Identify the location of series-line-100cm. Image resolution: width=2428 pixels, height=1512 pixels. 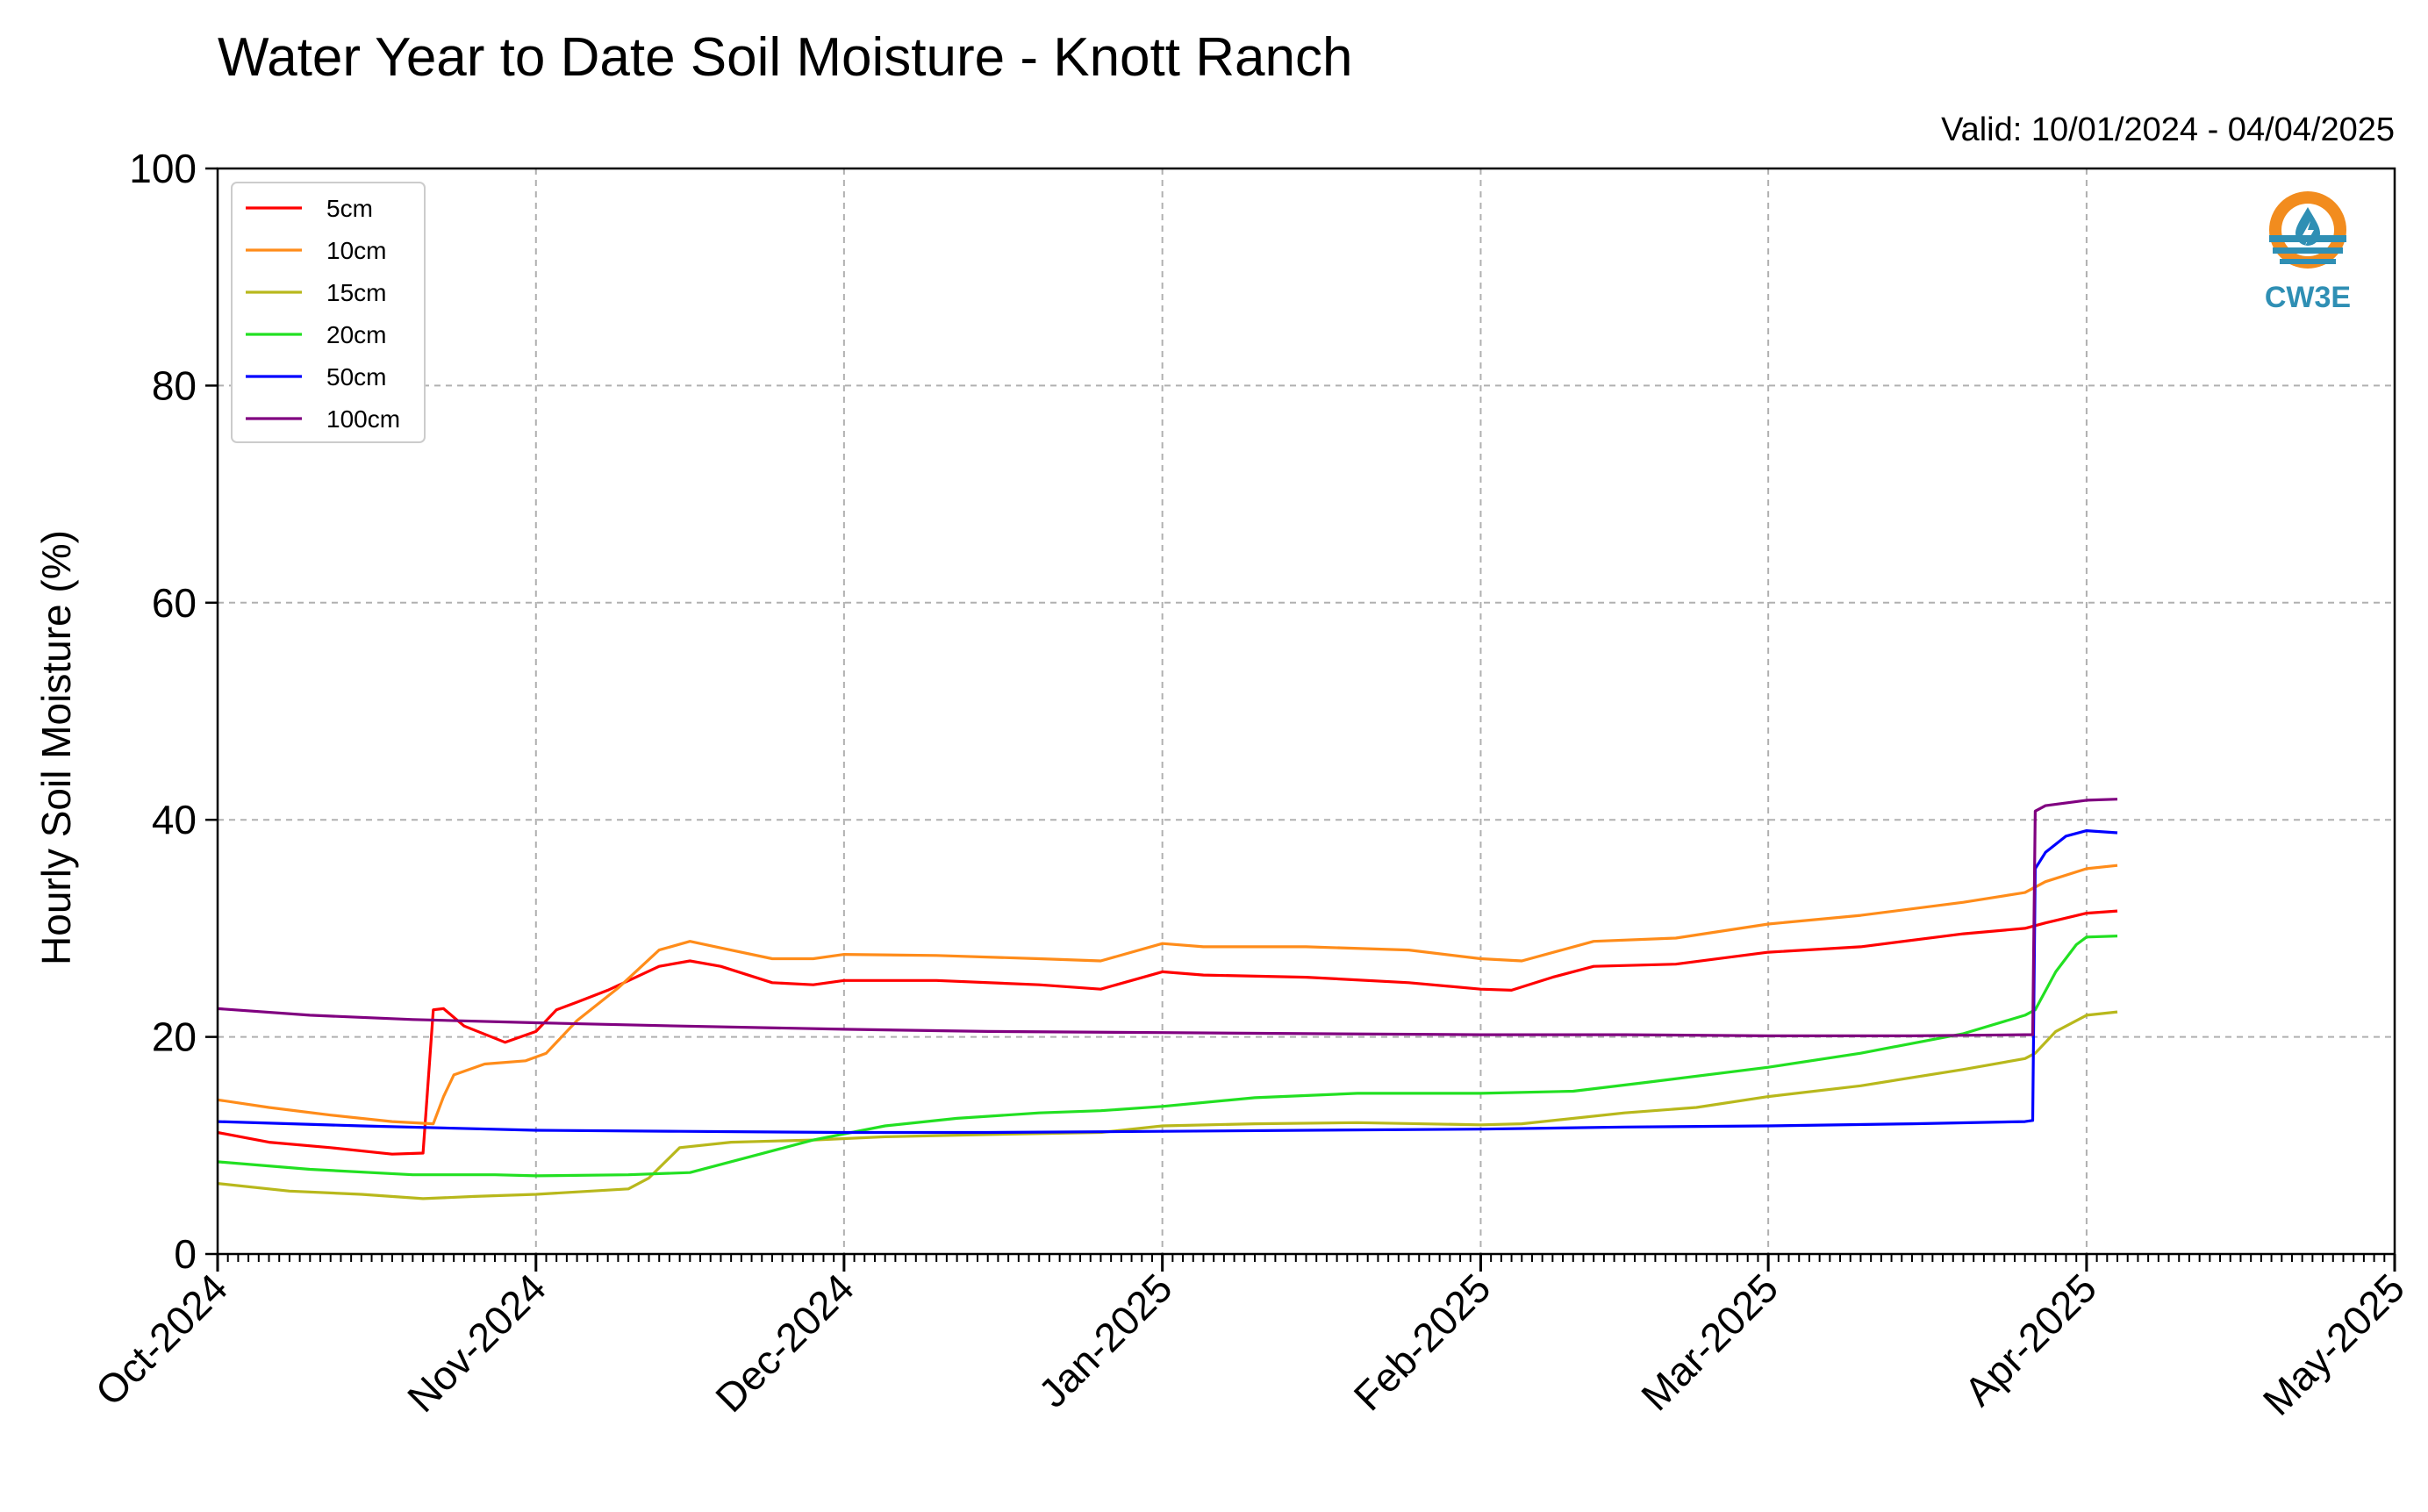
(1167, 918).